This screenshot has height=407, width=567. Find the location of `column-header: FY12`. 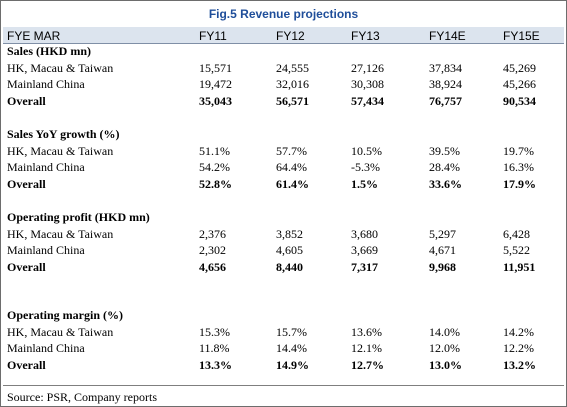

column-header: FY12 is located at coordinates (290, 36).